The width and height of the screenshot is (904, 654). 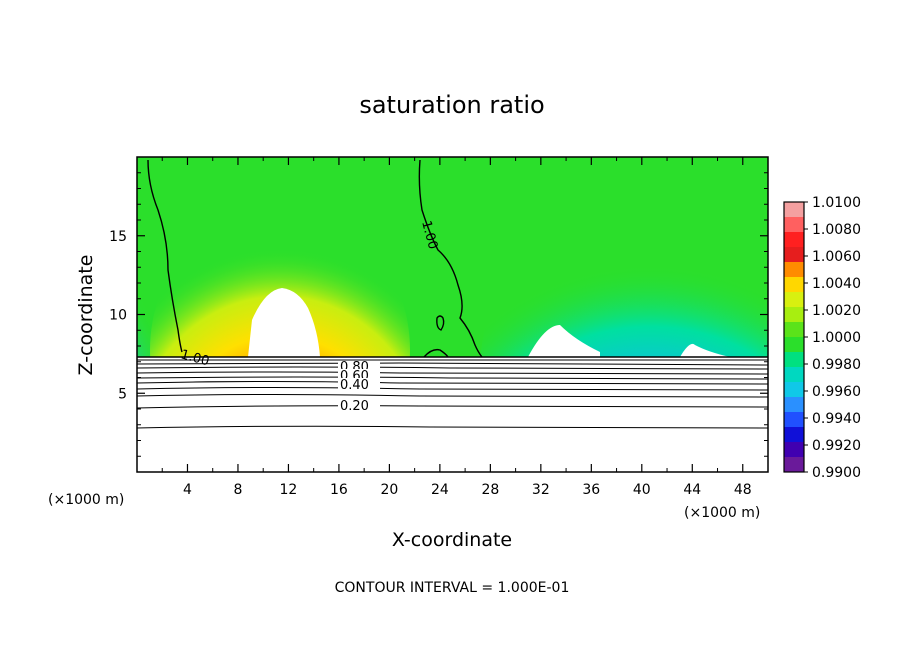 What do you see at coordinates (836, 473) in the screenshot?
I see `colorbar-label: 0.9900` at bounding box center [836, 473].